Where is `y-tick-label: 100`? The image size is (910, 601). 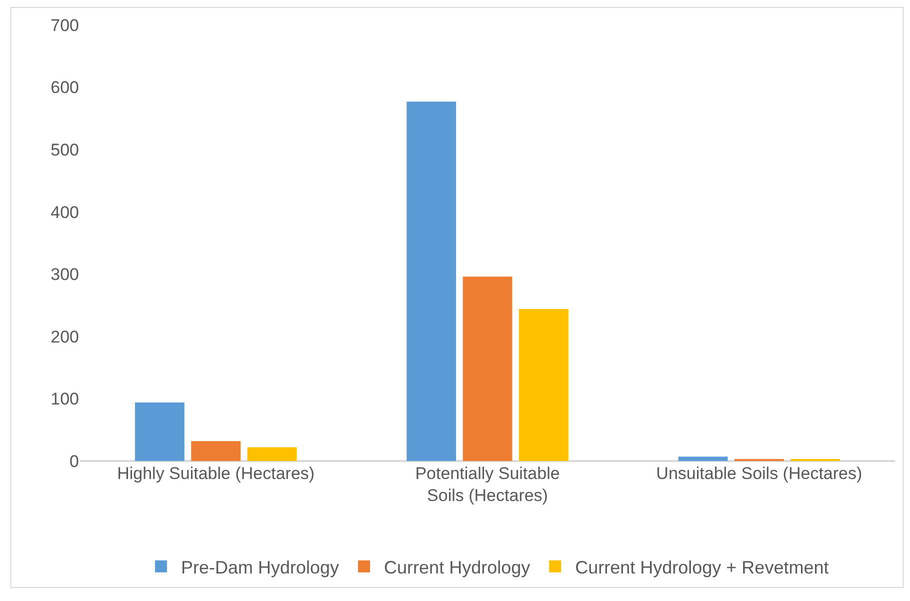 y-tick-label: 100 is located at coordinates (64, 399).